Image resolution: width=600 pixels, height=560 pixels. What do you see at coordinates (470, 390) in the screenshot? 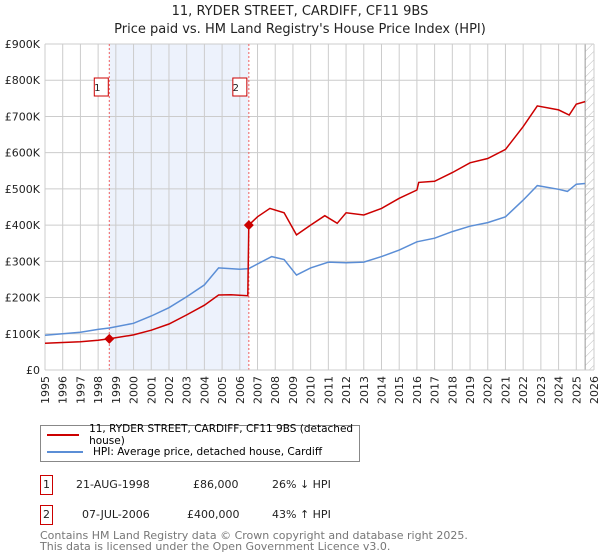
I see `x-tick-label: 2019` at bounding box center [470, 390].